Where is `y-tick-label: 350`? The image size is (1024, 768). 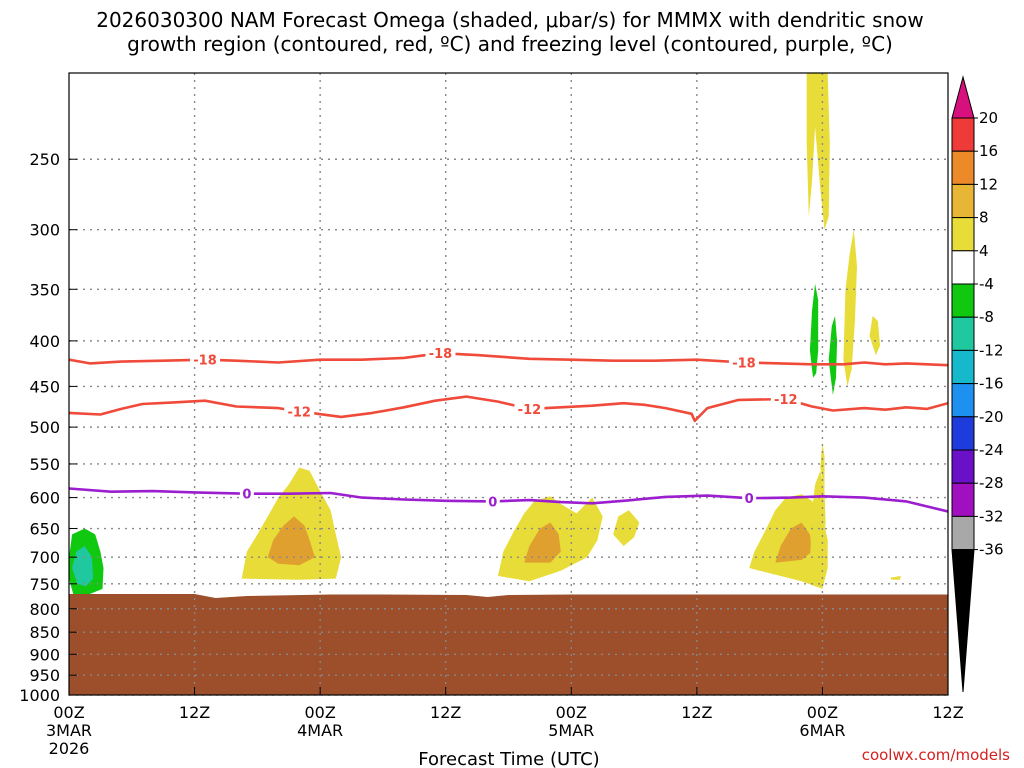
y-tick-label: 350 is located at coordinates (44, 289).